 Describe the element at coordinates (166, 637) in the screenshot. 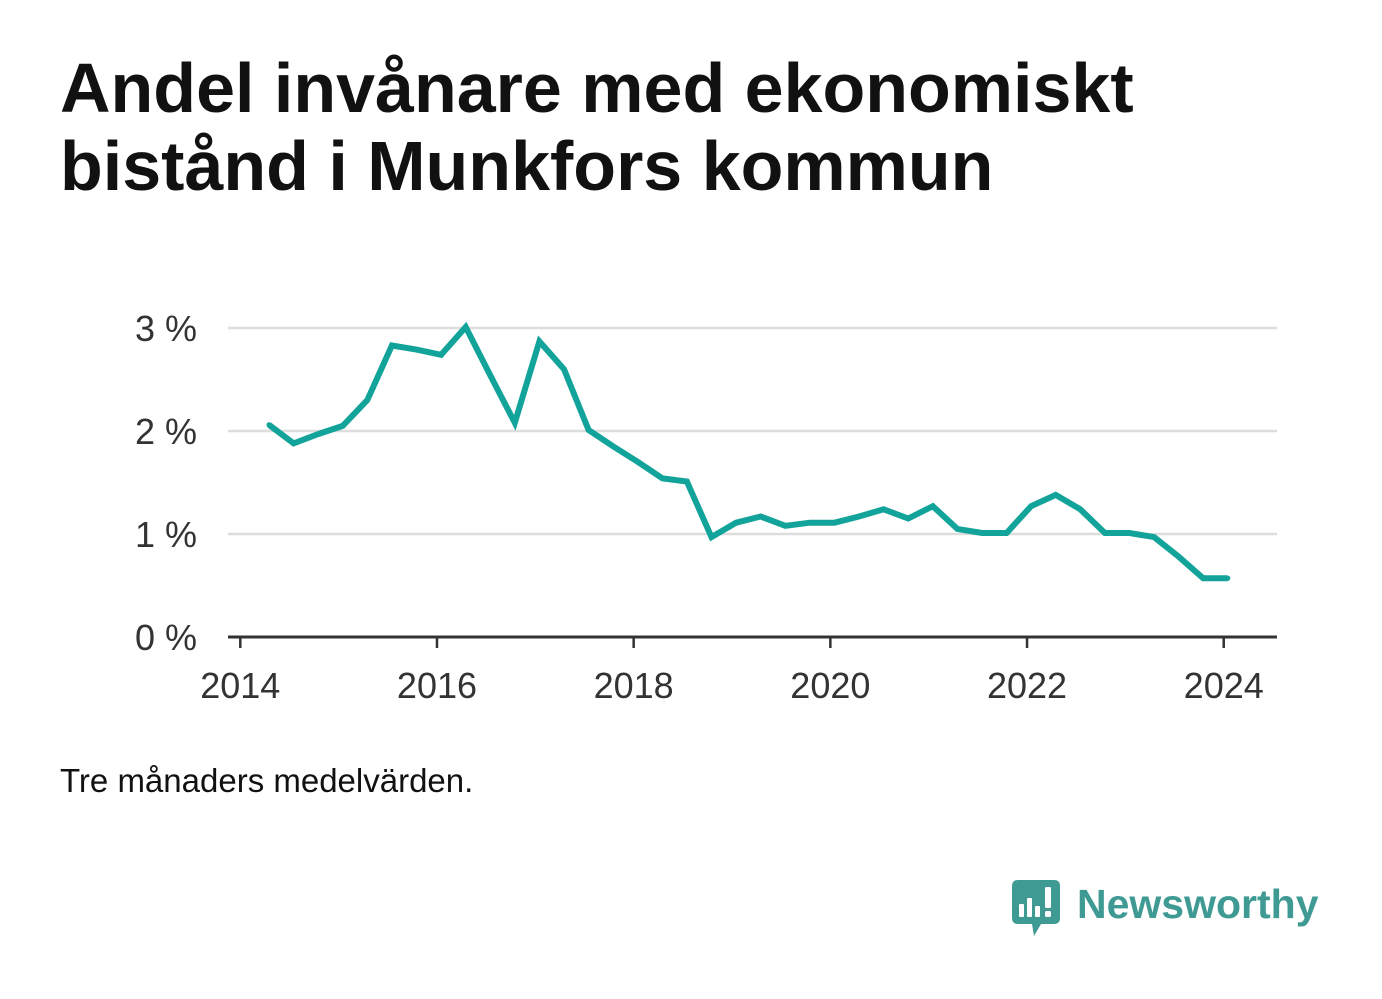

I see `y-tick-label: 0 %` at that location.